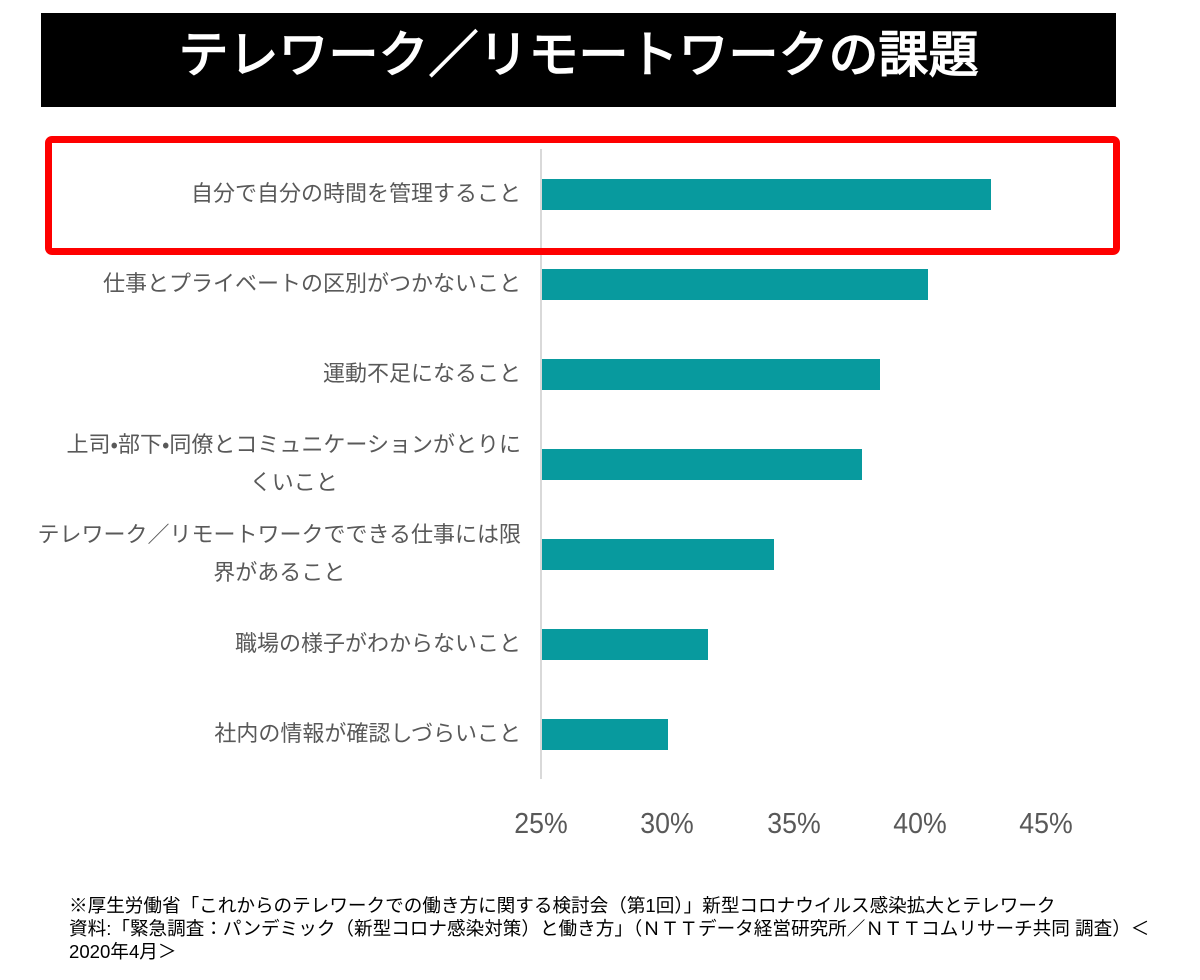 The image size is (1200, 980). Describe the element at coordinates (367, 733) in the screenshot. I see `category-label: 社内の情報が確認しづらいこと` at that location.